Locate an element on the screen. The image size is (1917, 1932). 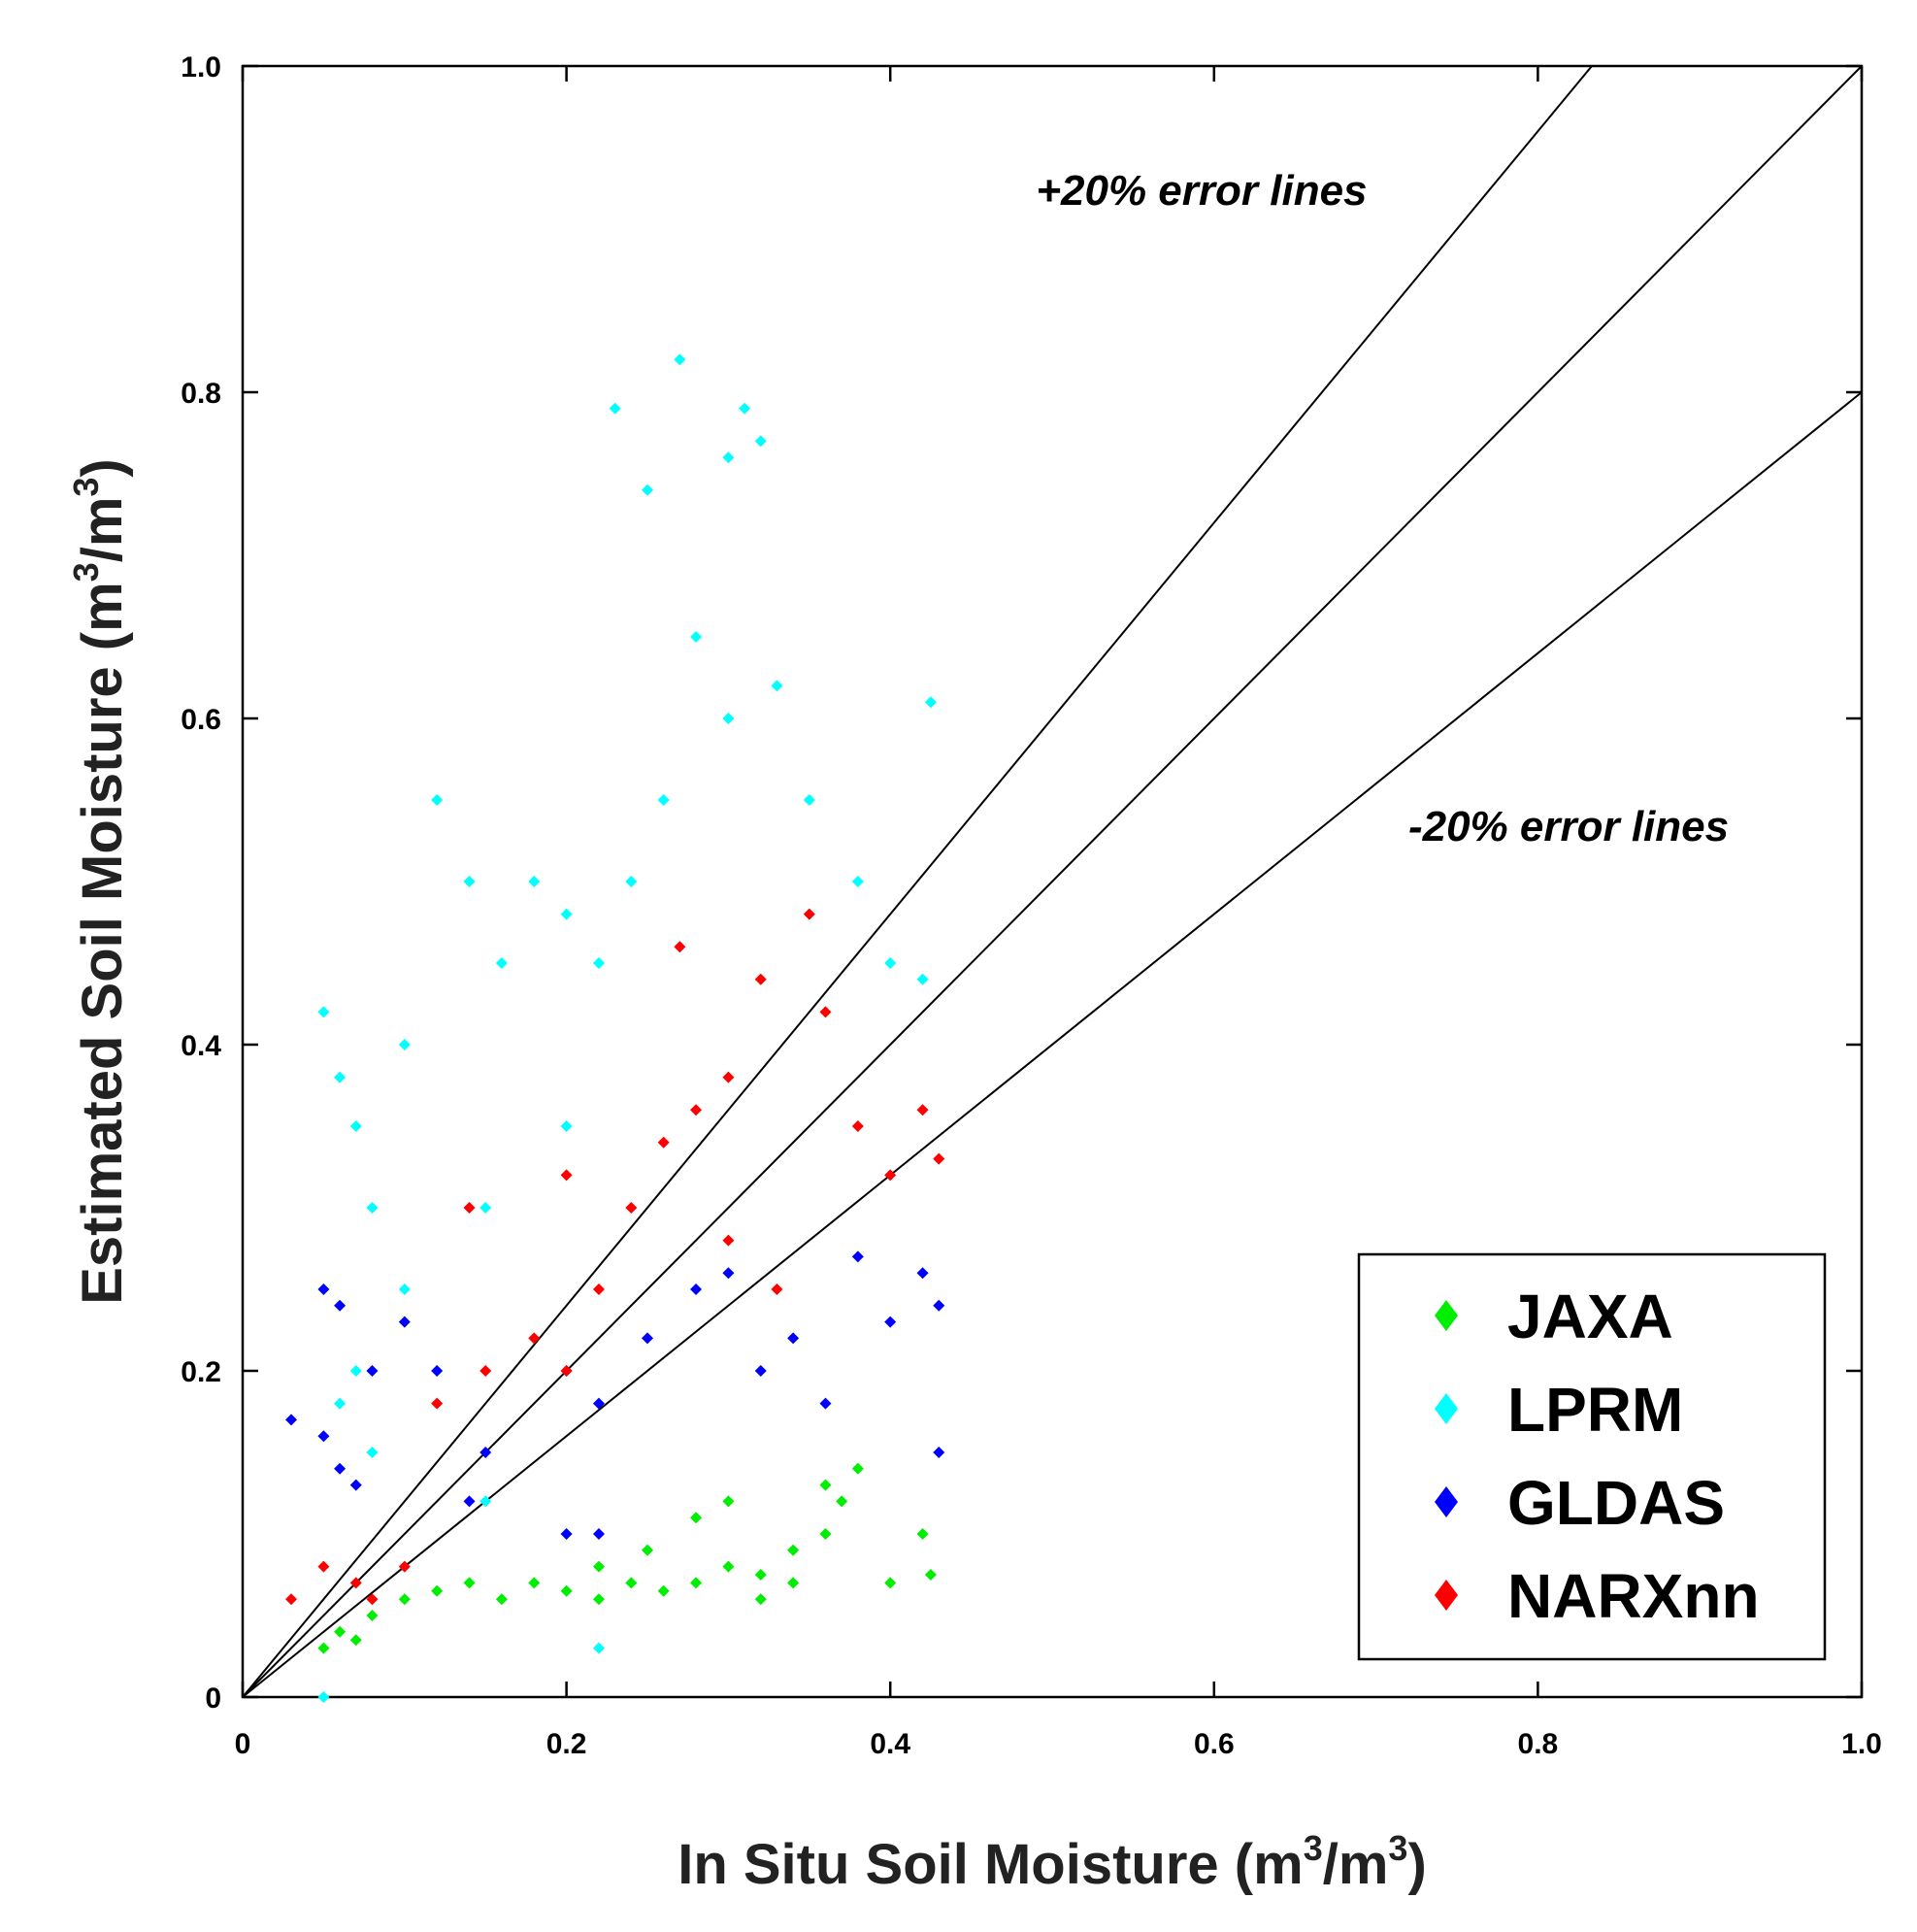
legend-label-narxnn: NARXnn is located at coordinates (1633, 1596).